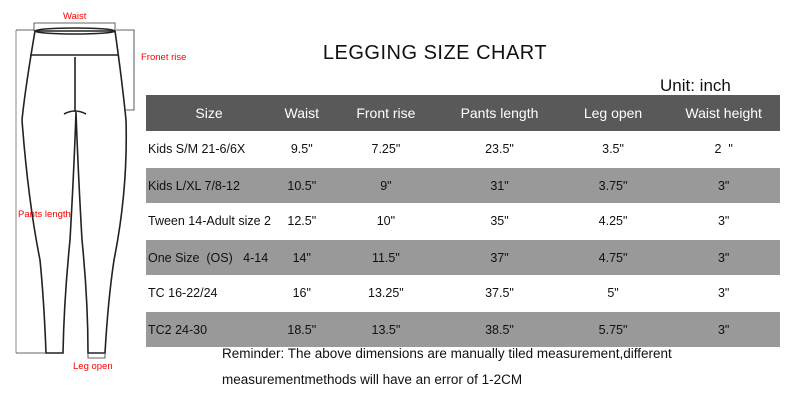 This screenshot has height=412, width=790. I want to click on pants-length-label: Pants length, so click(44, 214).